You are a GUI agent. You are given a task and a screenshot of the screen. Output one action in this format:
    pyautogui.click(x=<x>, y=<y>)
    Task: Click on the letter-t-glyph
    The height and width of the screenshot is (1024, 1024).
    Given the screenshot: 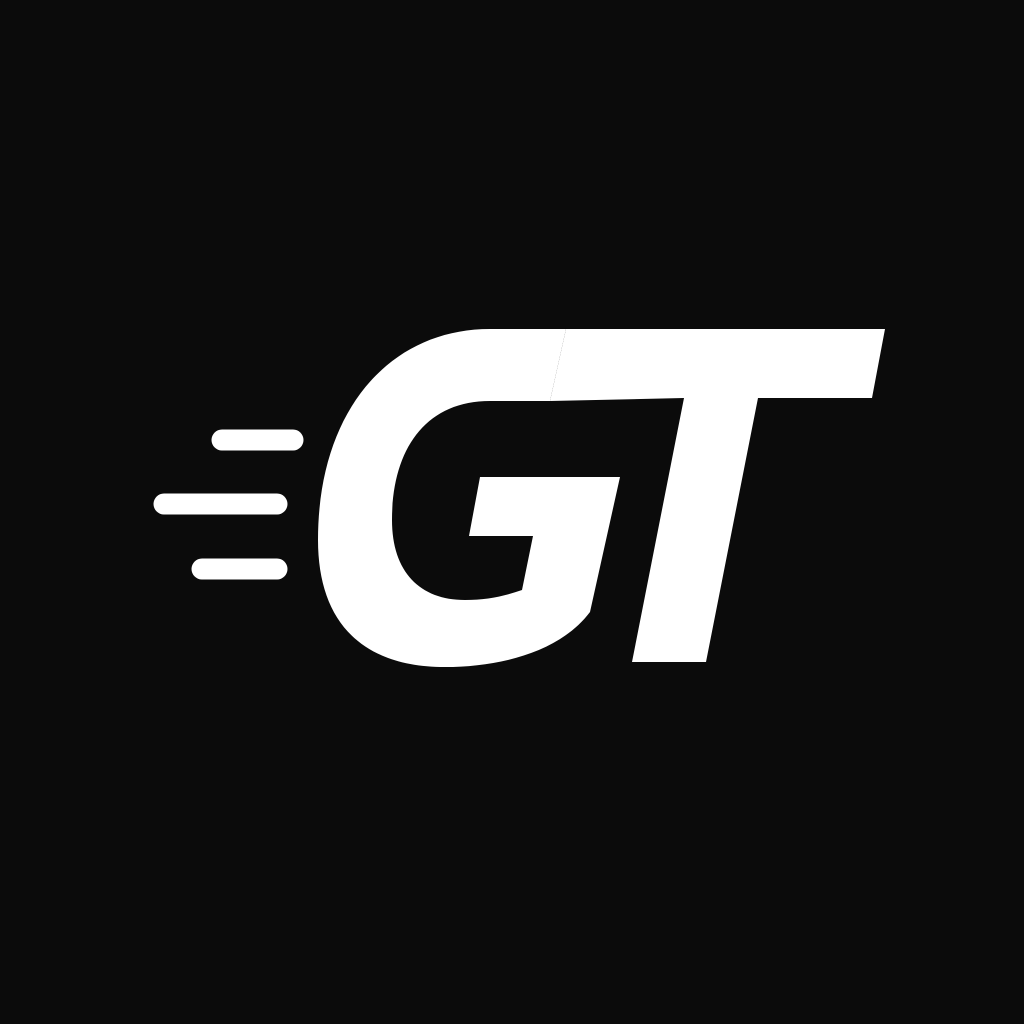 What is the action you would take?
    pyautogui.click(x=717, y=495)
    